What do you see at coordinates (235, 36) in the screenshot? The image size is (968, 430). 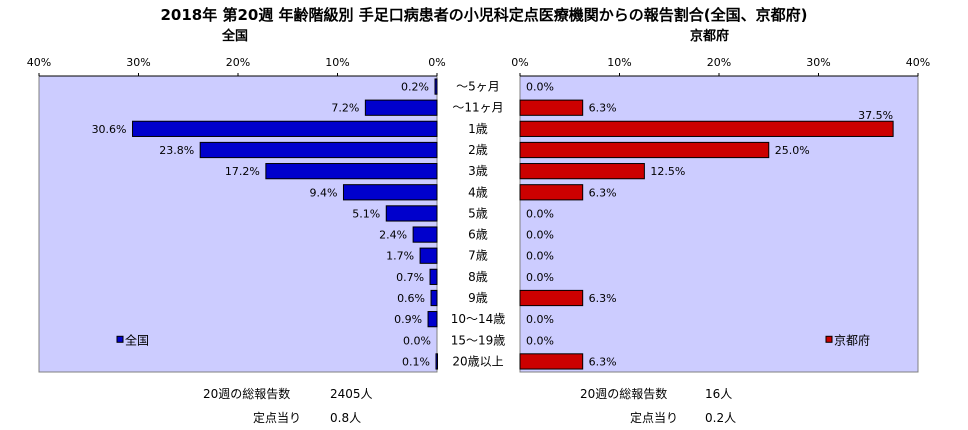 I see `national-panel-title: 全国` at bounding box center [235, 36].